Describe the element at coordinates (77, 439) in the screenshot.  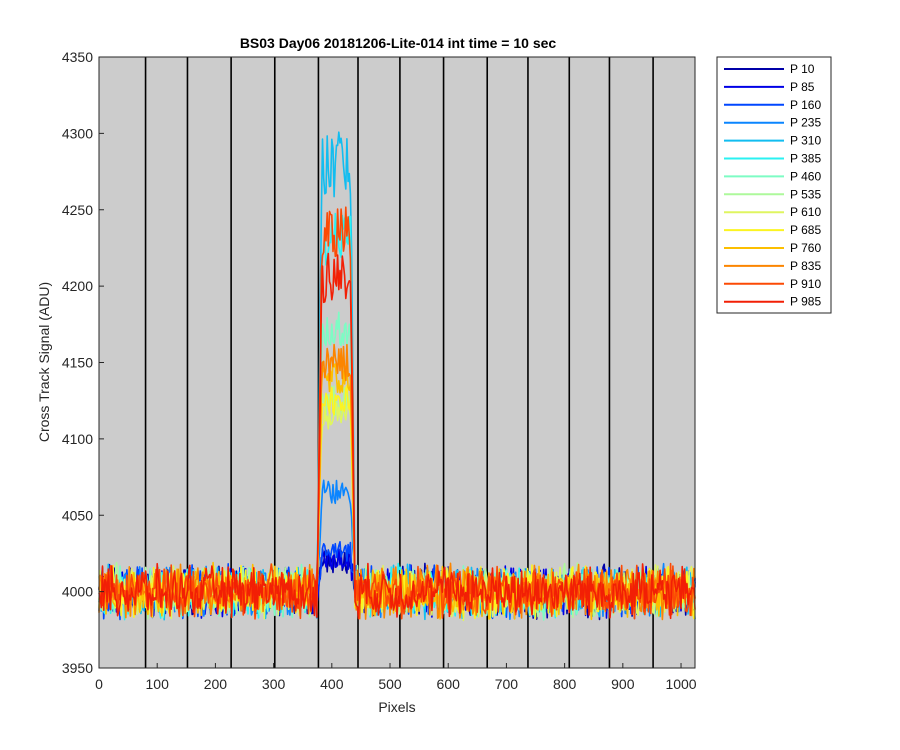
I see `y-tick-label: 4100` at that location.